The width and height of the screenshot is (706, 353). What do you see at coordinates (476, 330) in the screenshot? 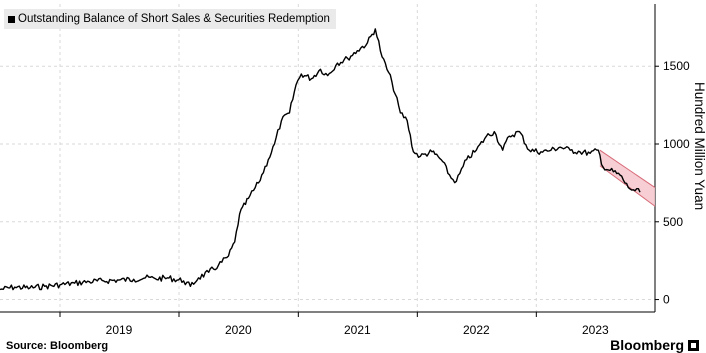
I see `x-tick-label: 2022` at bounding box center [476, 330].